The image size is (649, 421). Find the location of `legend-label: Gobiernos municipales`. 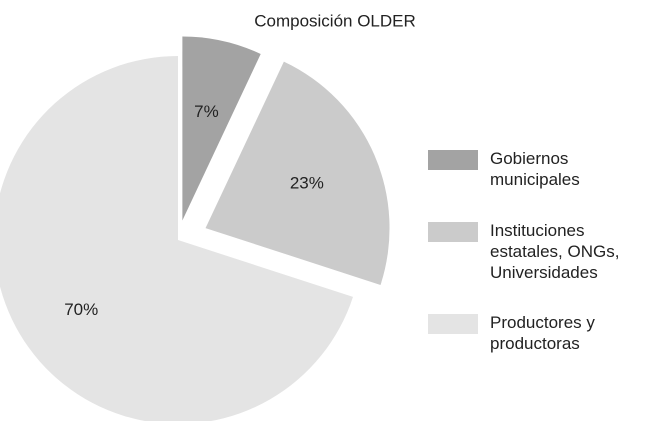

legend-label: Gobiernos municipales is located at coordinates (535, 169).